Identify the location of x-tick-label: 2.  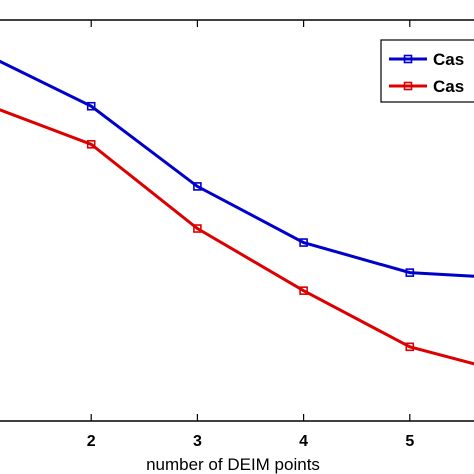
(91, 441).